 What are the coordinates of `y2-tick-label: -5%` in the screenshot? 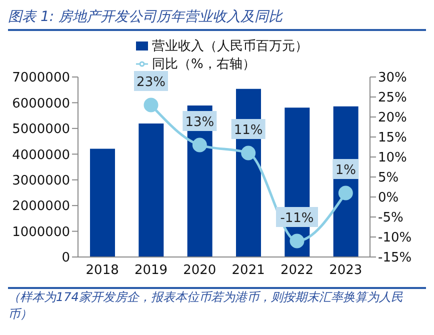 It's located at (391, 218).